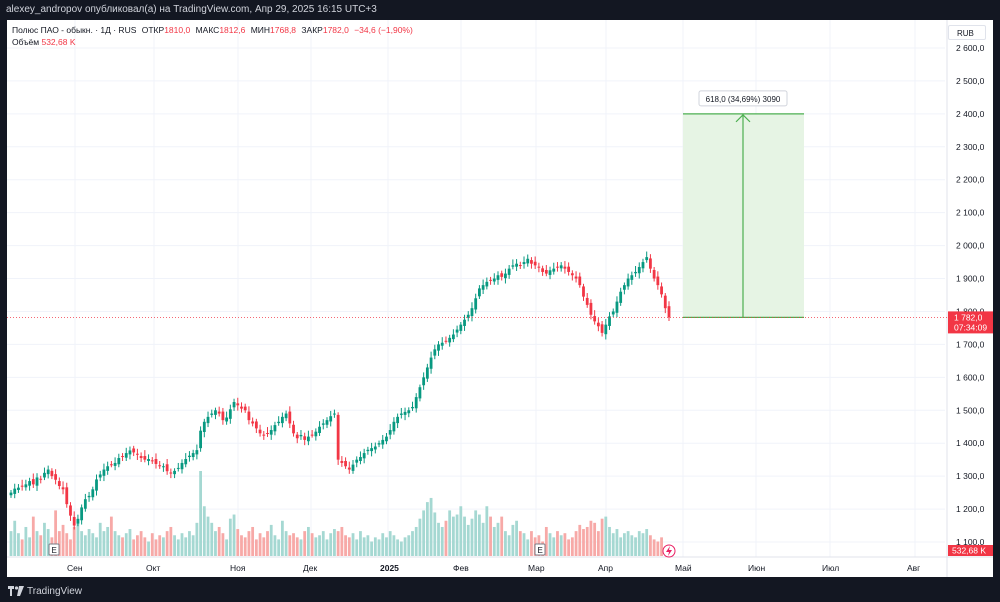 The width and height of the screenshot is (1000, 602). Describe the element at coordinates (970, 246) in the screenshot. I see `y-tick-label: 2 000,0` at that location.